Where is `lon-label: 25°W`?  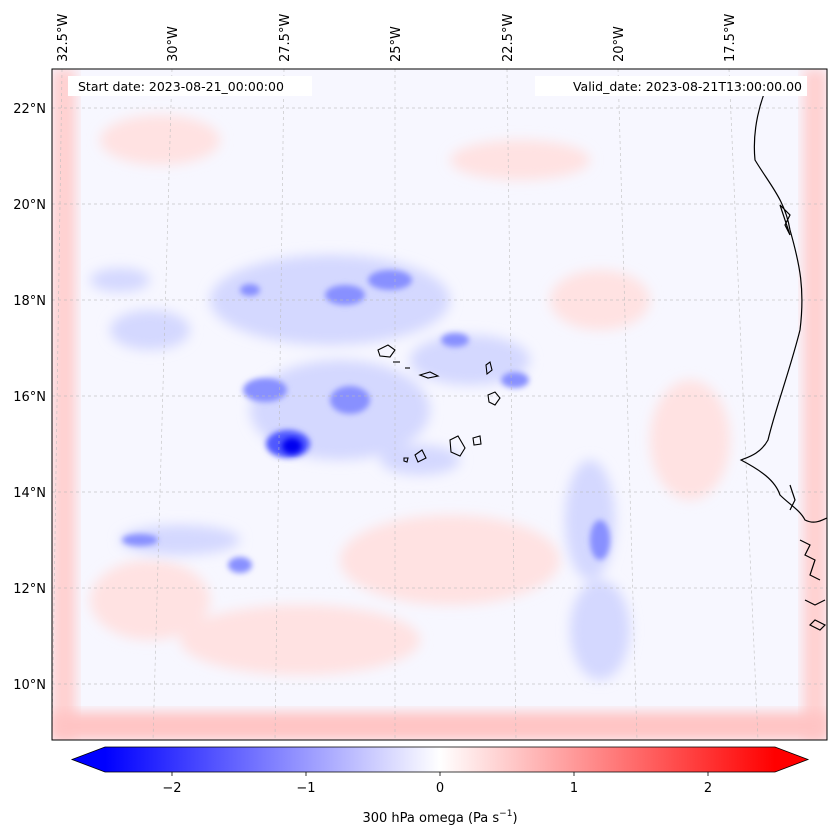 lon-label: 25°W is located at coordinates (396, 44).